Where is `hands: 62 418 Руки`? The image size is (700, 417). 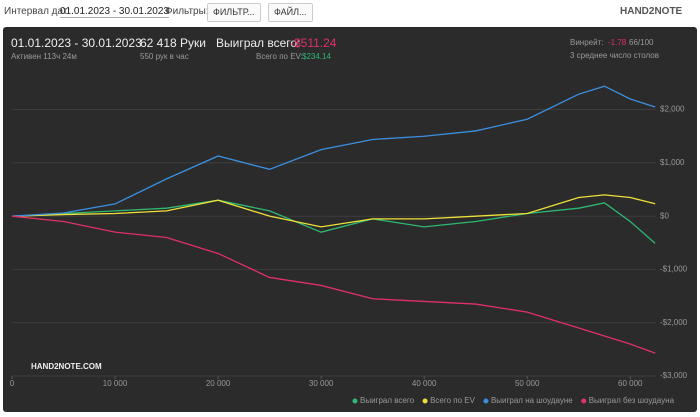
hands: 62 418 Руки is located at coordinates (173, 43).